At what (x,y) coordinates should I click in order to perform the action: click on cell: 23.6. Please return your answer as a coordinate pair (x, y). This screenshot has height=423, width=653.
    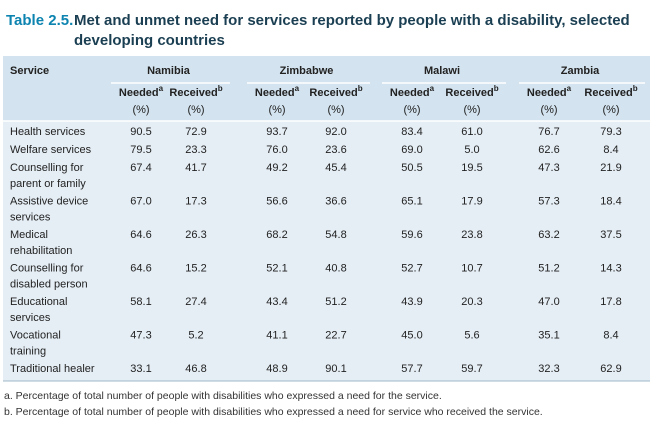
    Looking at the image, I should click on (335, 150).